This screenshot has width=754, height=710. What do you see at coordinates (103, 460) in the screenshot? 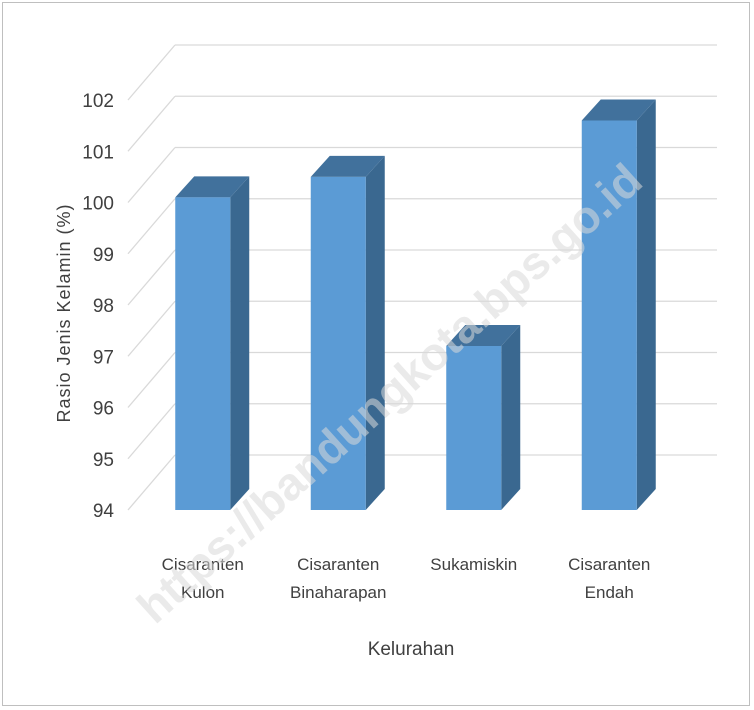
I see `y-tick-label: 95` at bounding box center [103, 460].